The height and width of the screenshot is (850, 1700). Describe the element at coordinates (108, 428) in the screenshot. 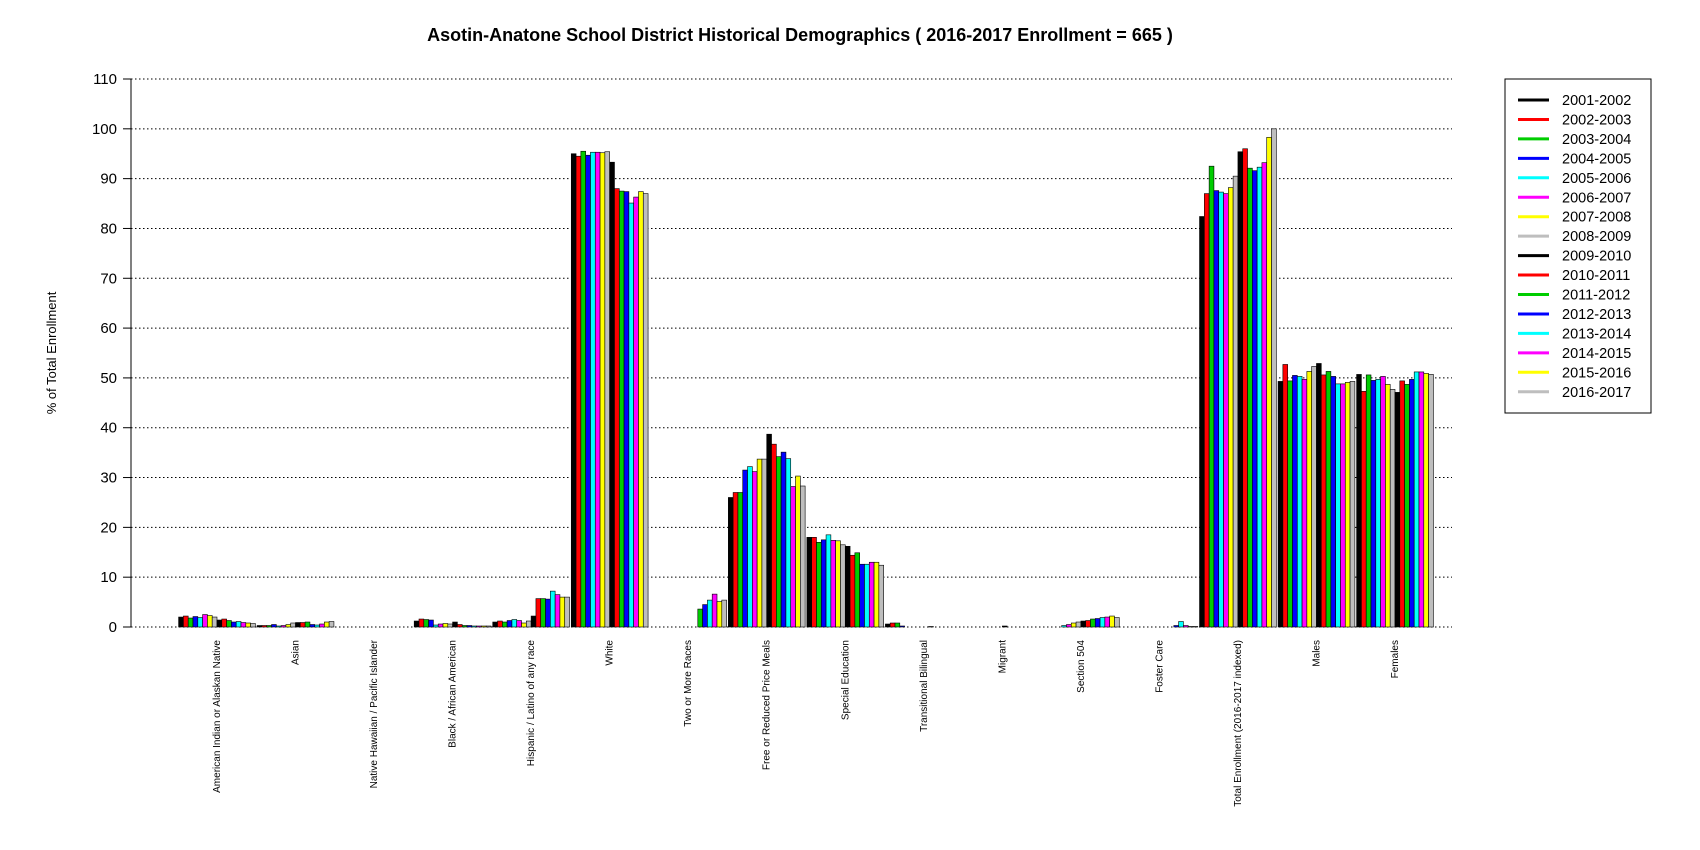

I see `y-tick-label: 40` at that location.